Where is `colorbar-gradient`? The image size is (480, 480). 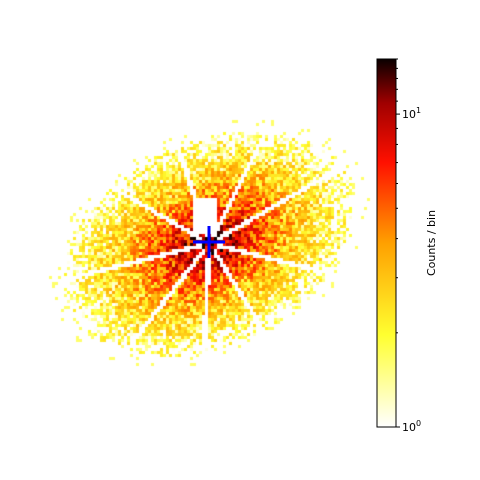
colorbar-gradient is located at coordinates (386, 243).